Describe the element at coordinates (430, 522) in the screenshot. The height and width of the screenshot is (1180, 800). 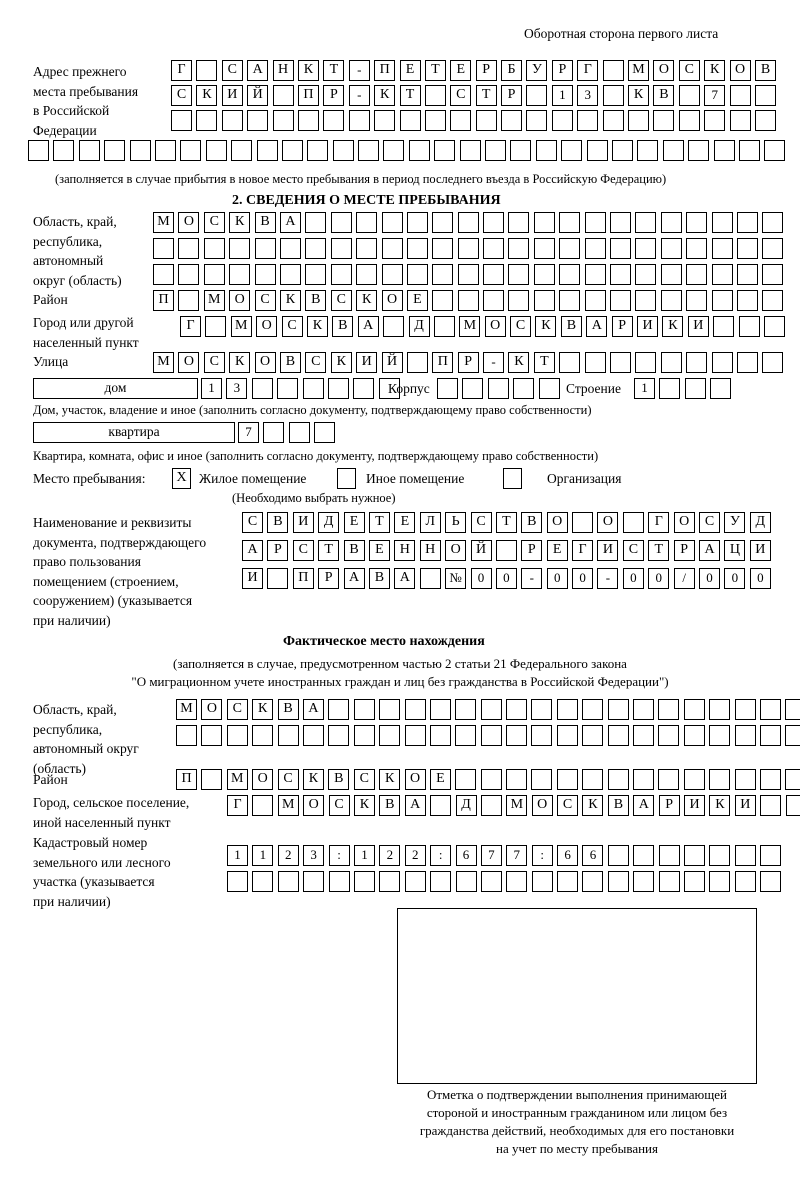
I see `form-cell: Л` at that location.